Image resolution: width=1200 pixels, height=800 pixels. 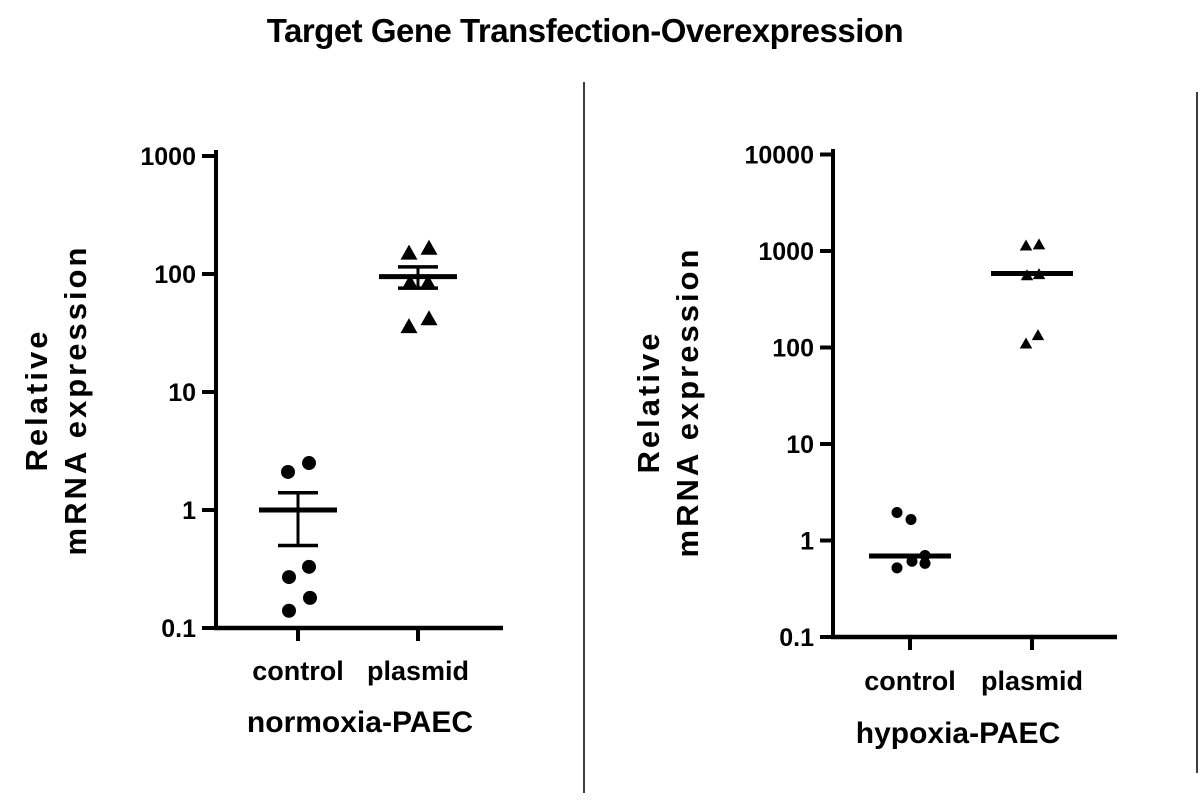 What do you see at coordinates (584, 437) in the screenshot?
I see `panel-divider-line` at bounding box center [584, 437].